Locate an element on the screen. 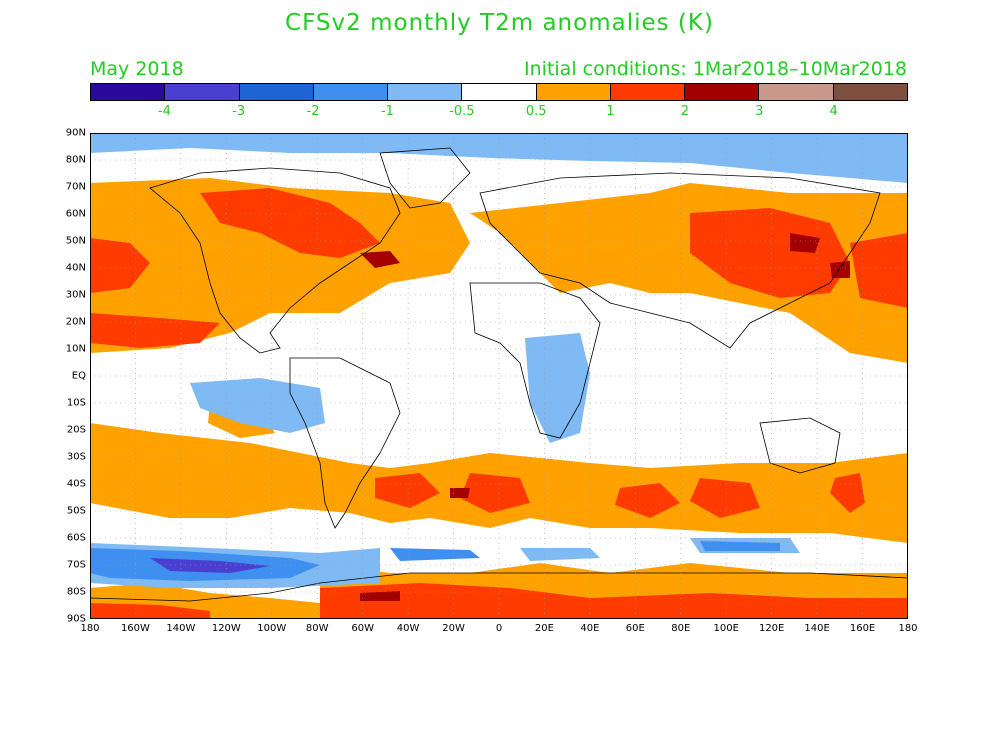  colorbar-tick-label: -3 is located at coordinates (239, 111).